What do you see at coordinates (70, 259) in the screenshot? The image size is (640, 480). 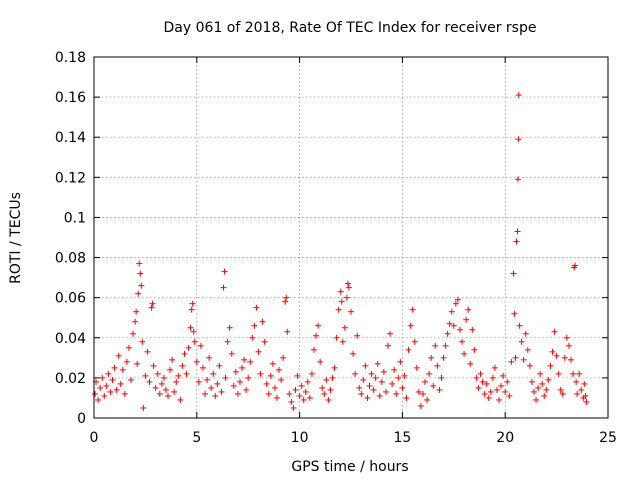 I see `y-tick-label: 0.08` at bounding box center [70, 259].